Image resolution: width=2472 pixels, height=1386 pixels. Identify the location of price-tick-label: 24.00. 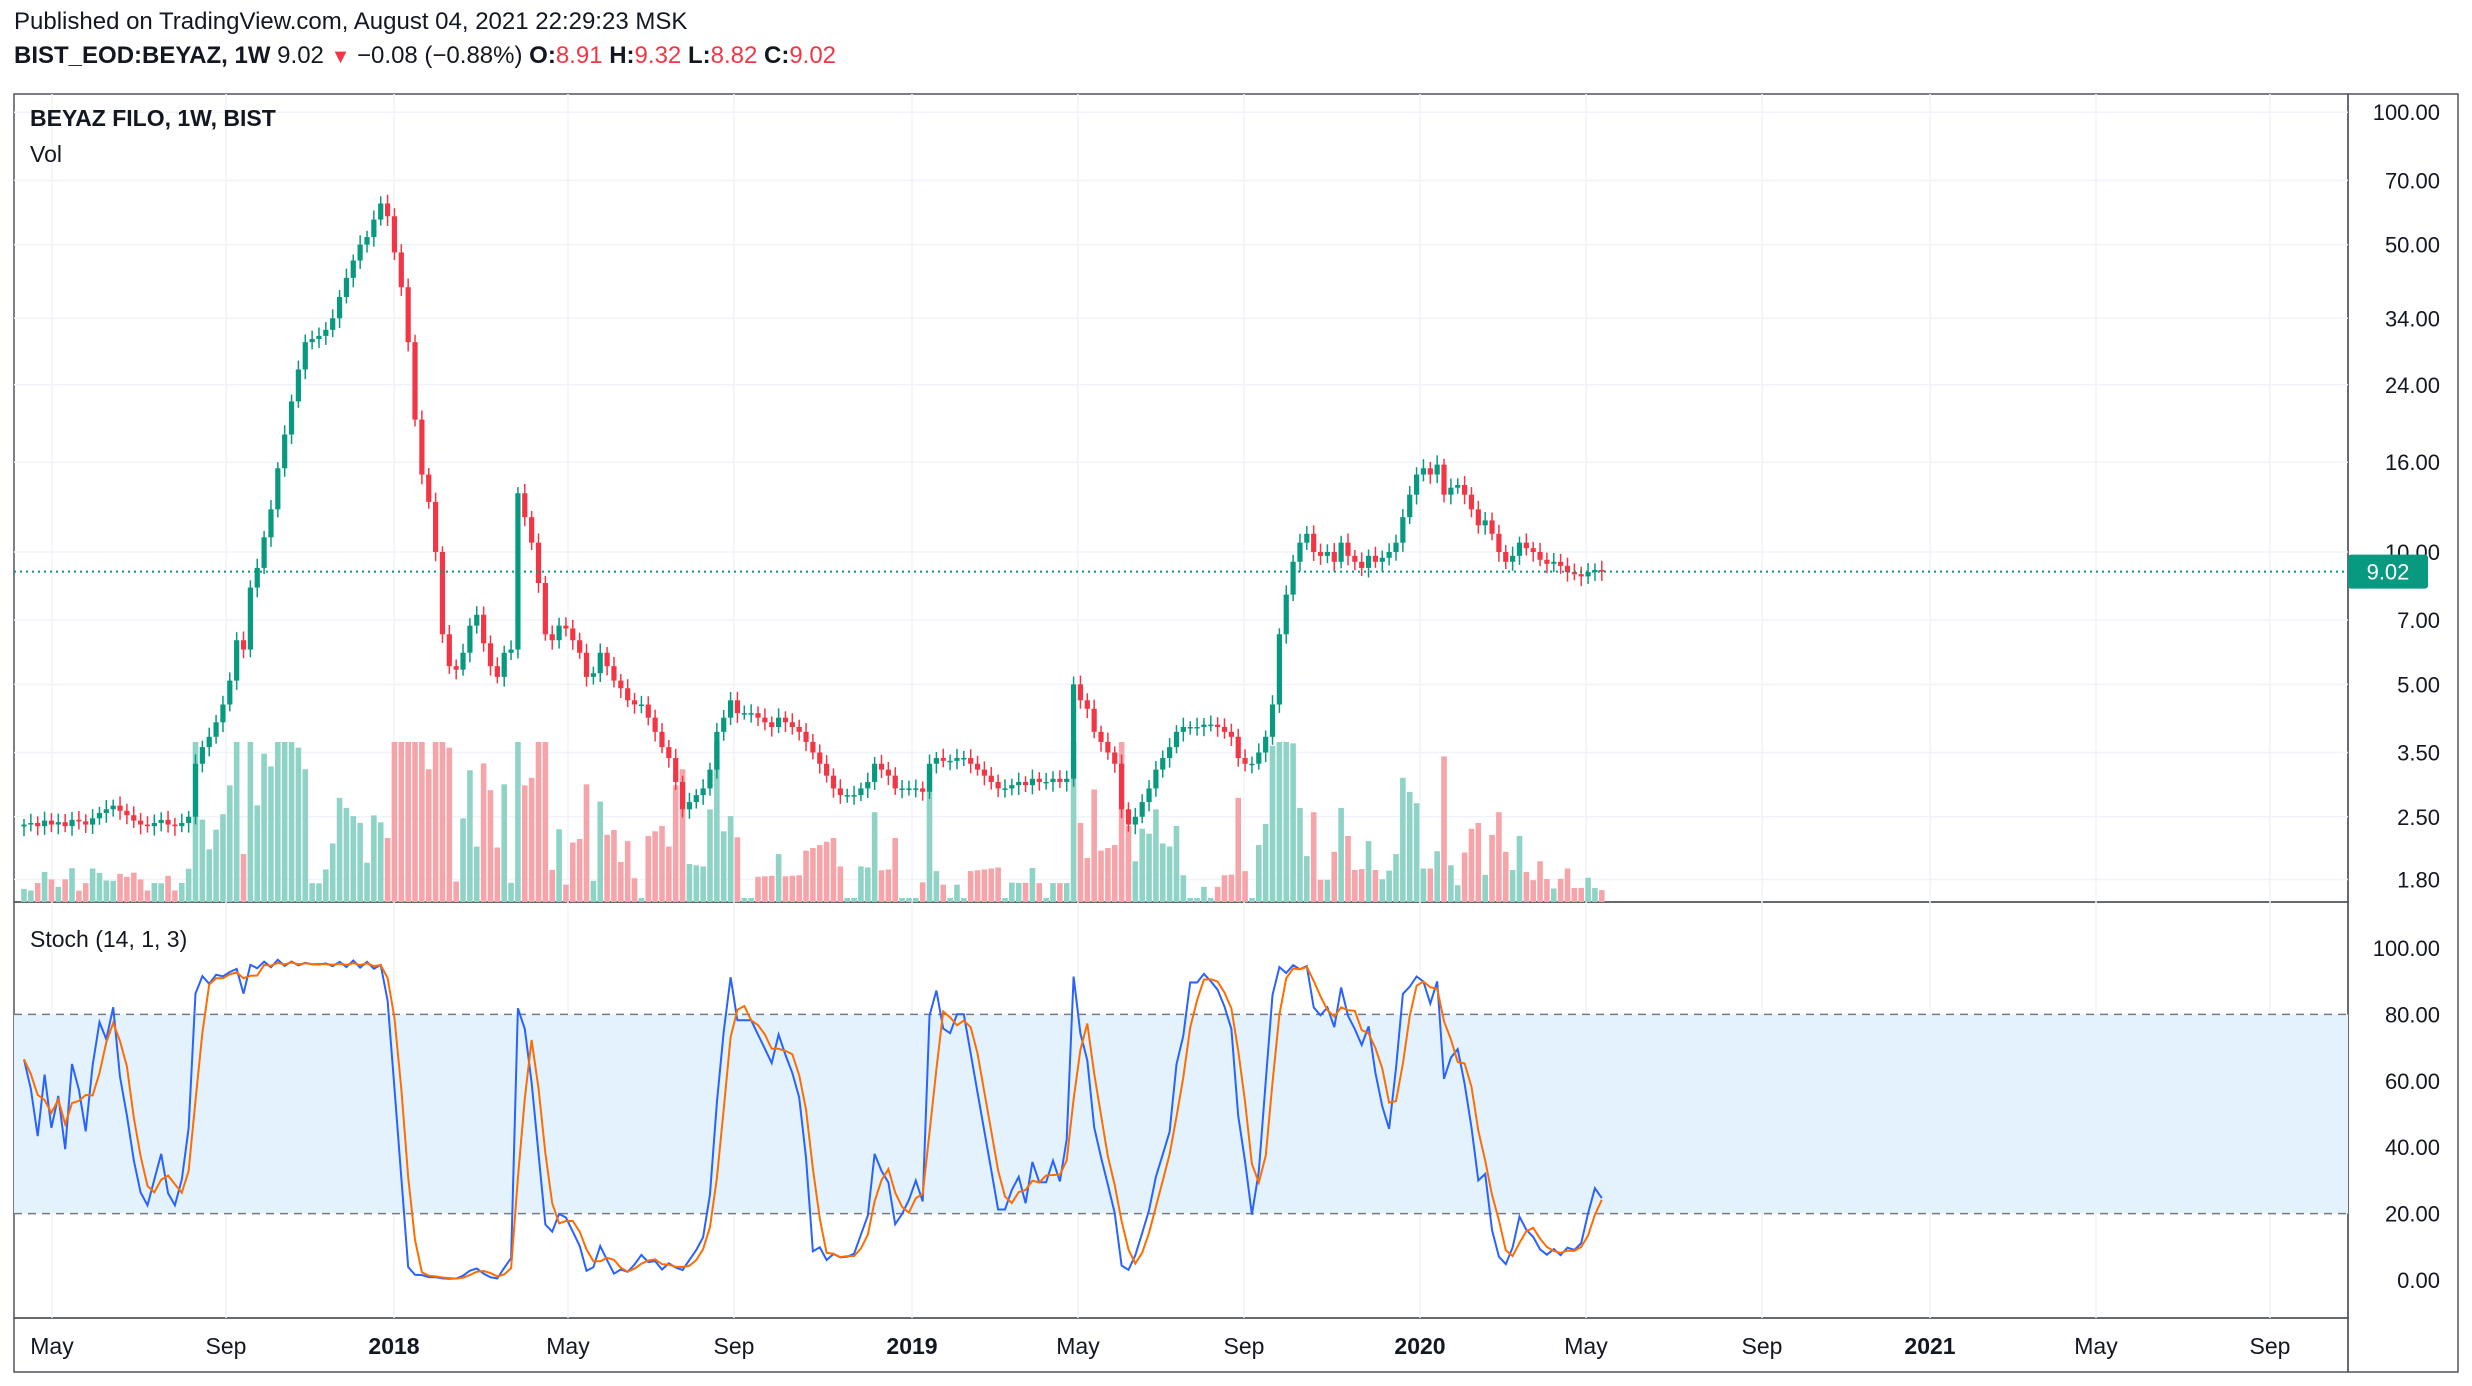
(2412, 385).